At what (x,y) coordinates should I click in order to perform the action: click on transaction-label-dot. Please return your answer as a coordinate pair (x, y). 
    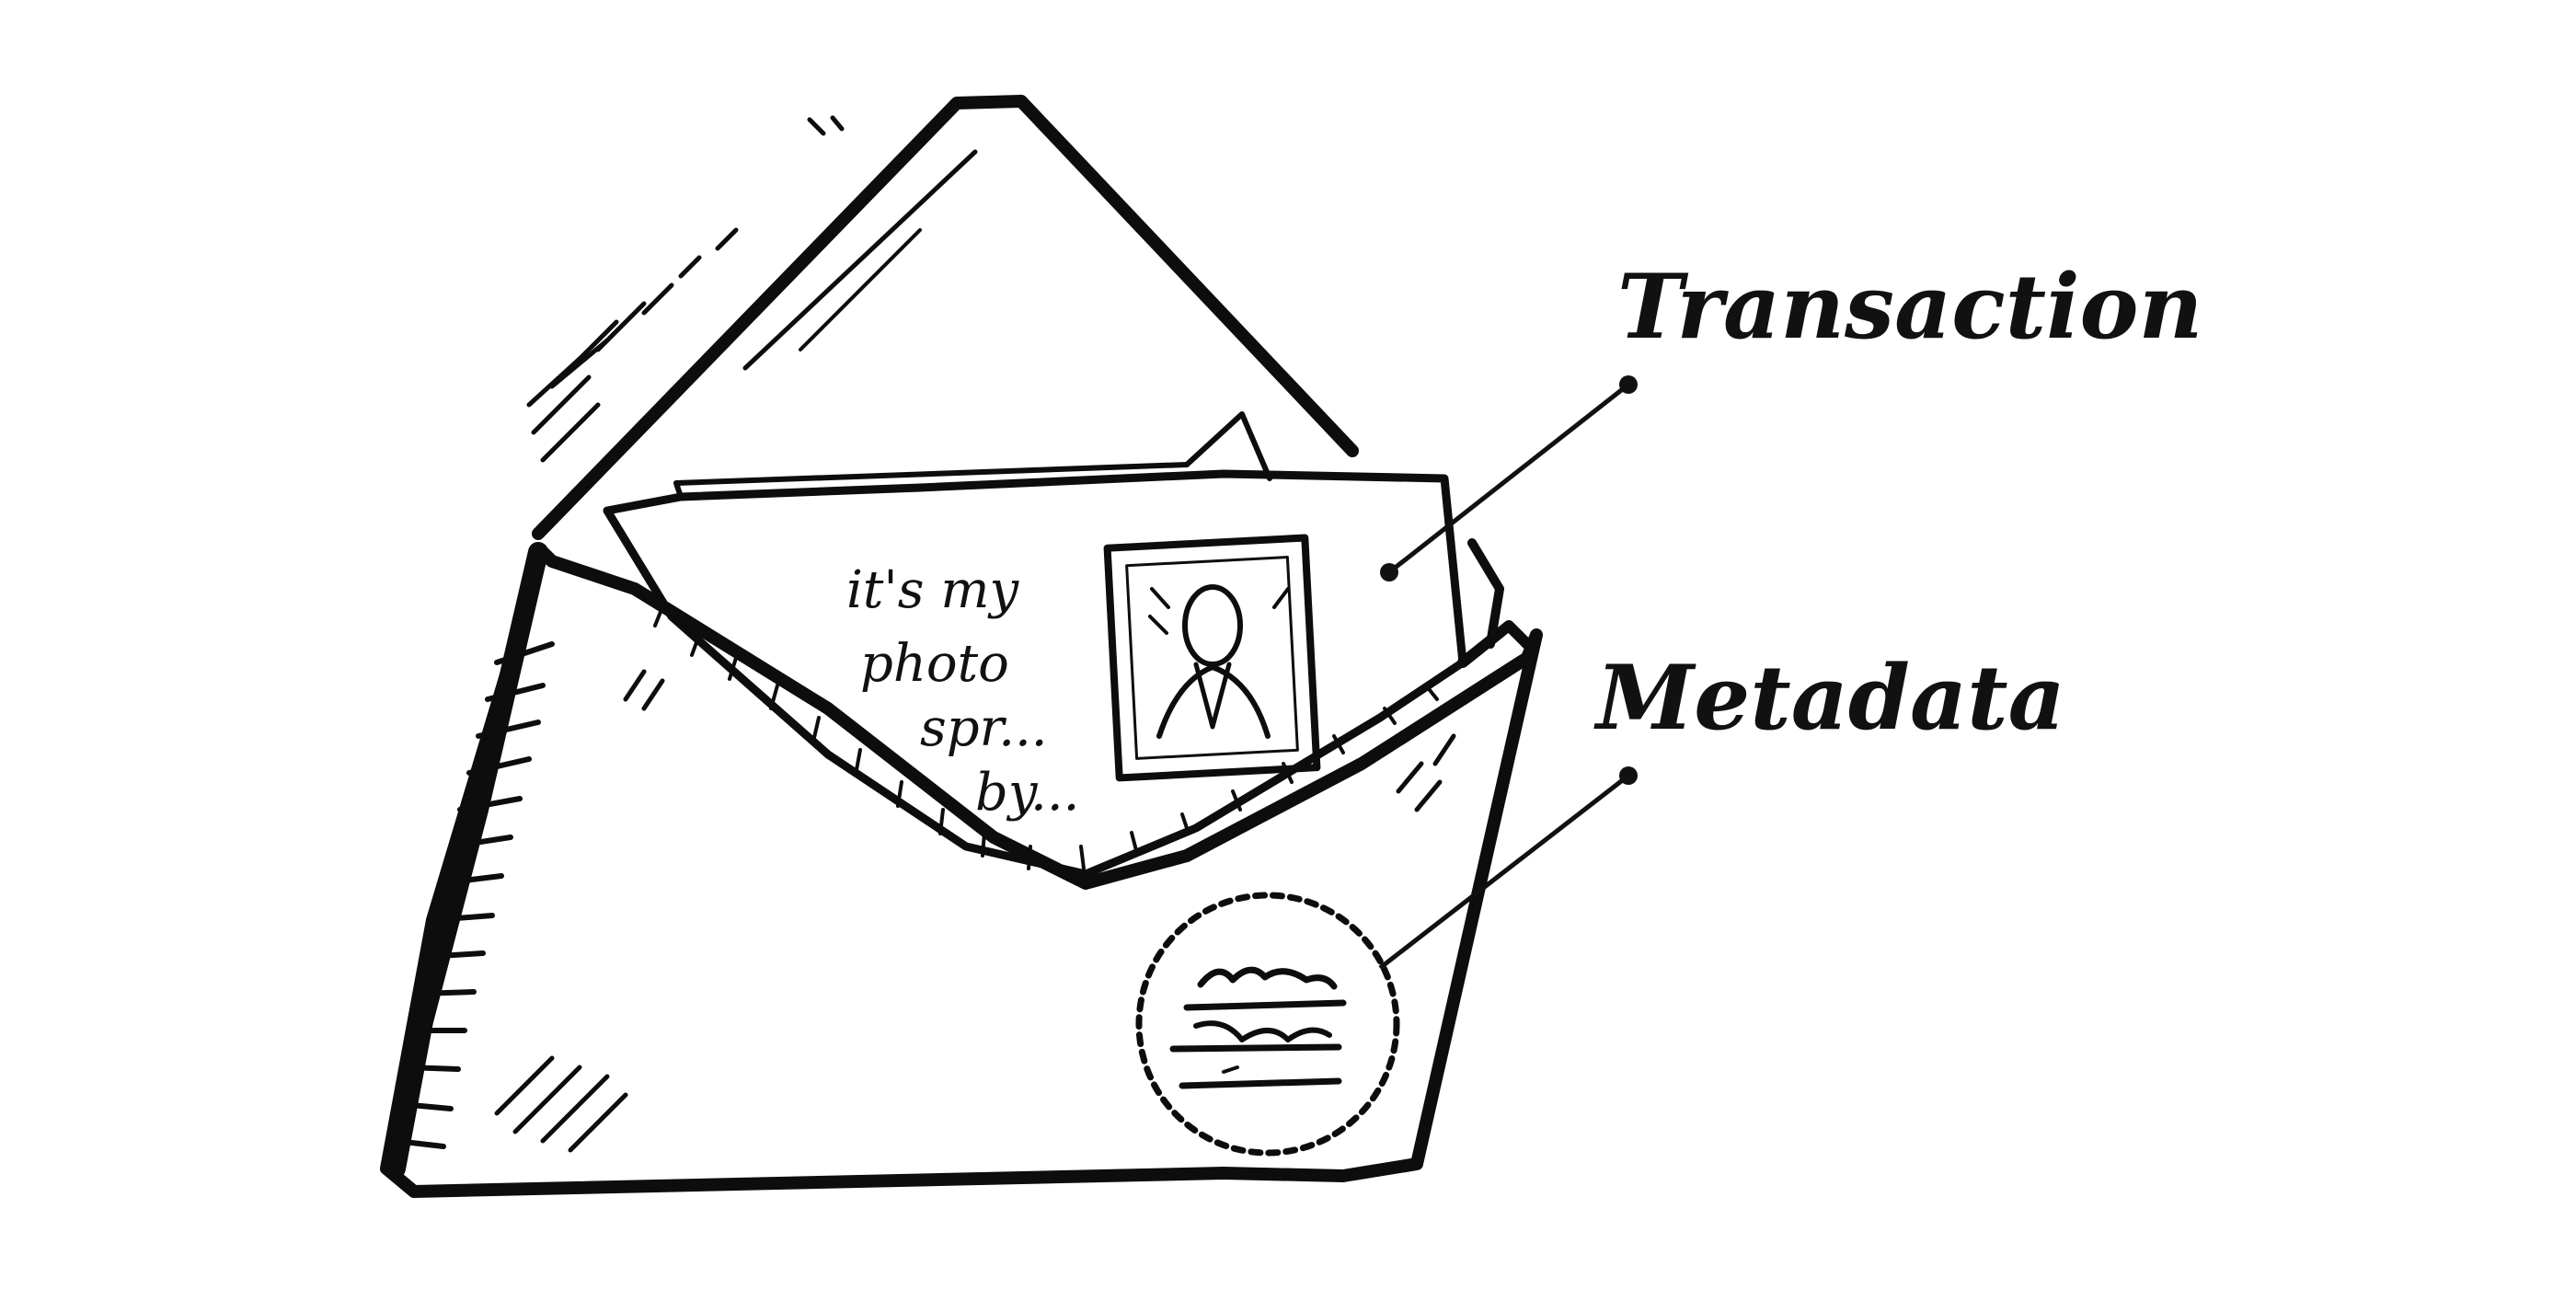
    Looking at the image, I should click on (1628, 384).